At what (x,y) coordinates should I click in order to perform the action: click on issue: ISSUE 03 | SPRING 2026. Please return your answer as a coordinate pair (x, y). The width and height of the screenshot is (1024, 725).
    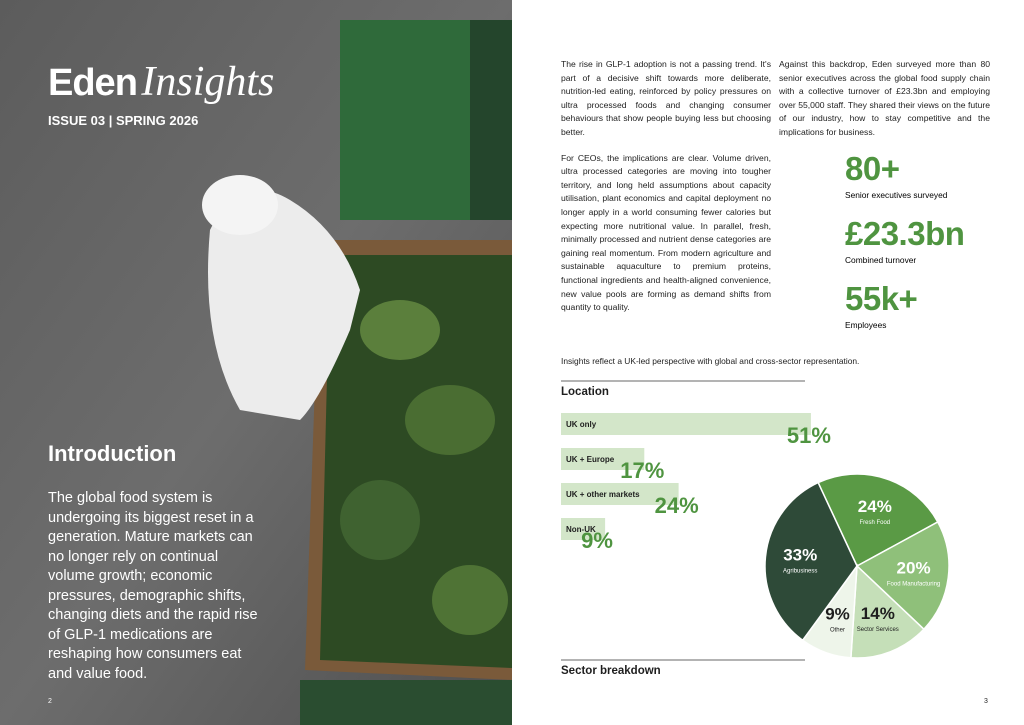
    Looking at the image, I should click on (123, 120).